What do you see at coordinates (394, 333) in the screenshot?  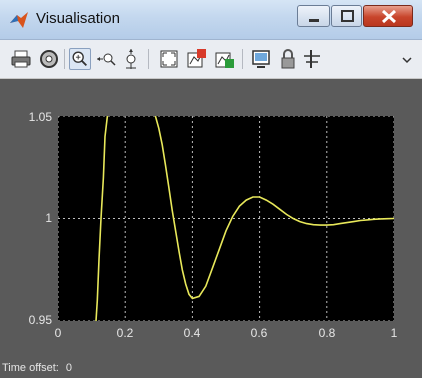 I see `x-tick-label: 1` at bounding box center [394, 333].